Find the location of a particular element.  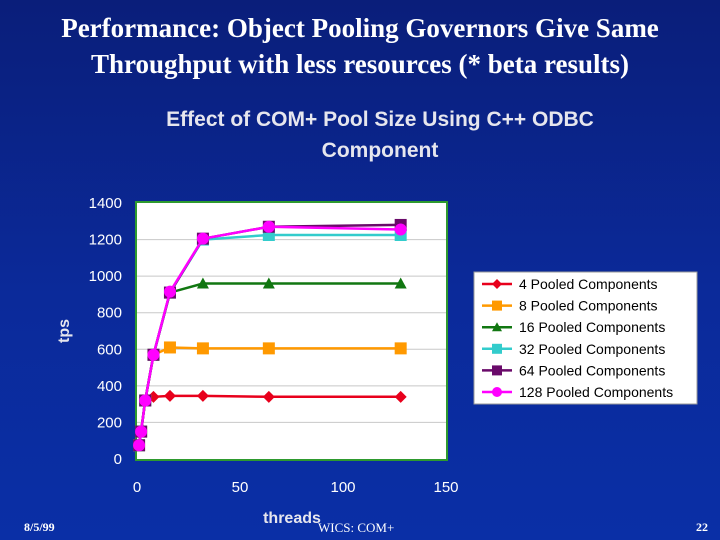

legend-item: 128 Pooled Components is located at coordinates (577, 392).